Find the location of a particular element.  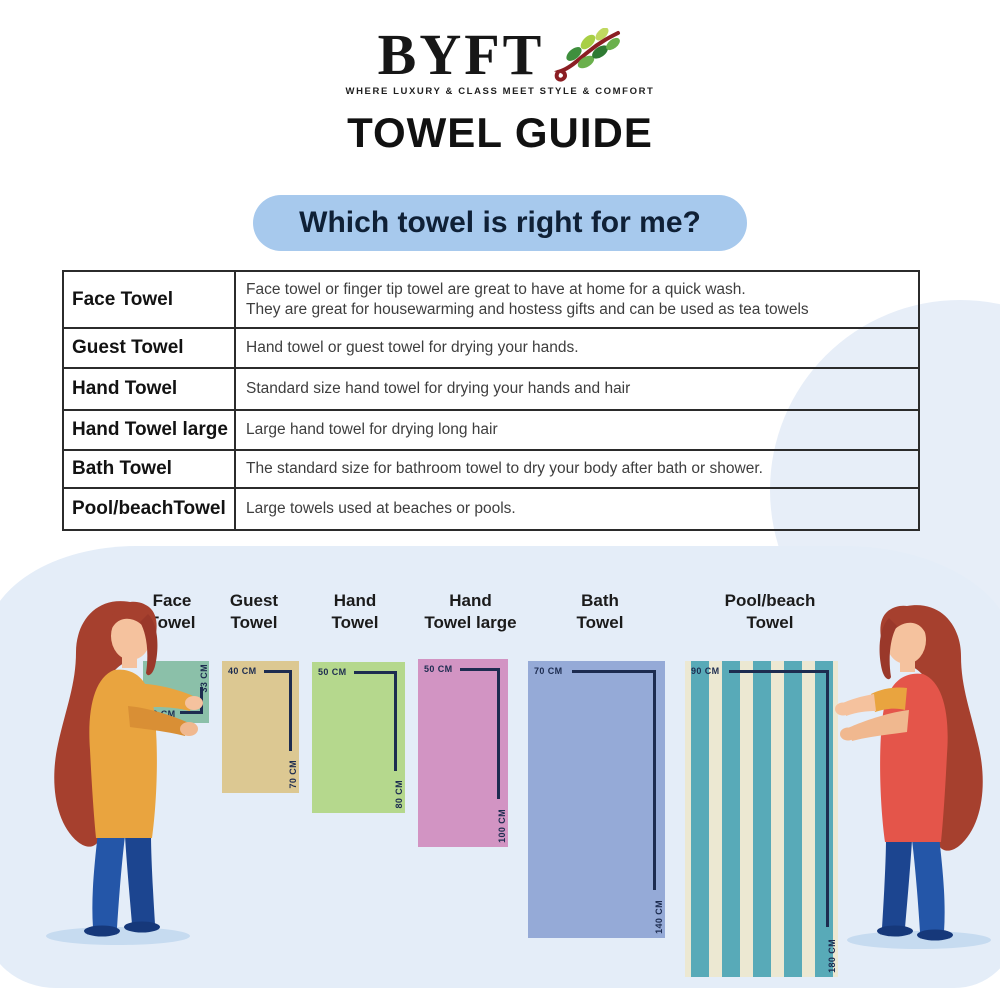

brand-logo: BYFT is located at coordinates (500, 55).